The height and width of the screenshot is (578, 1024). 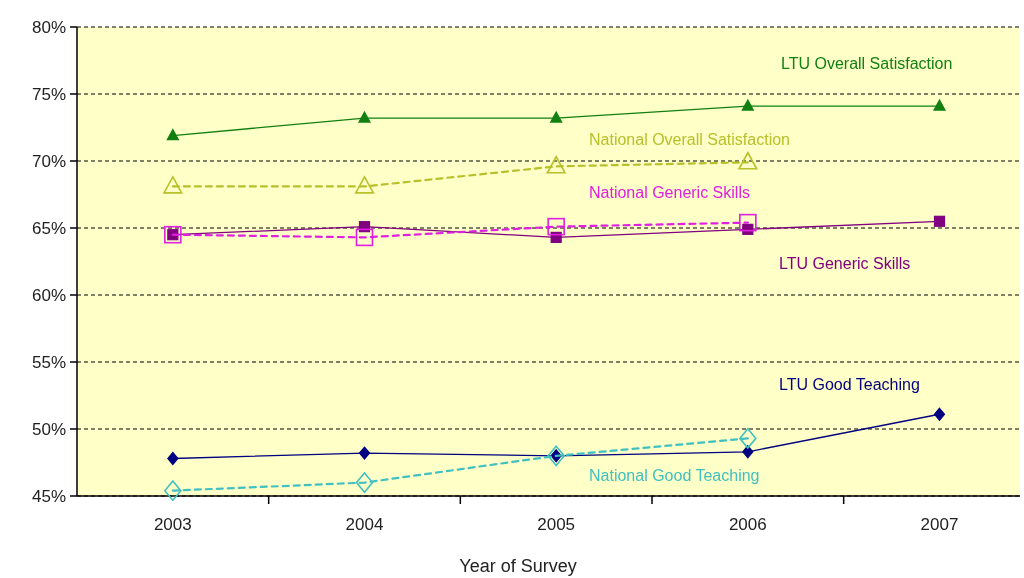 I want to click on y-tick-label: 55%, so click(x=48, y=362).